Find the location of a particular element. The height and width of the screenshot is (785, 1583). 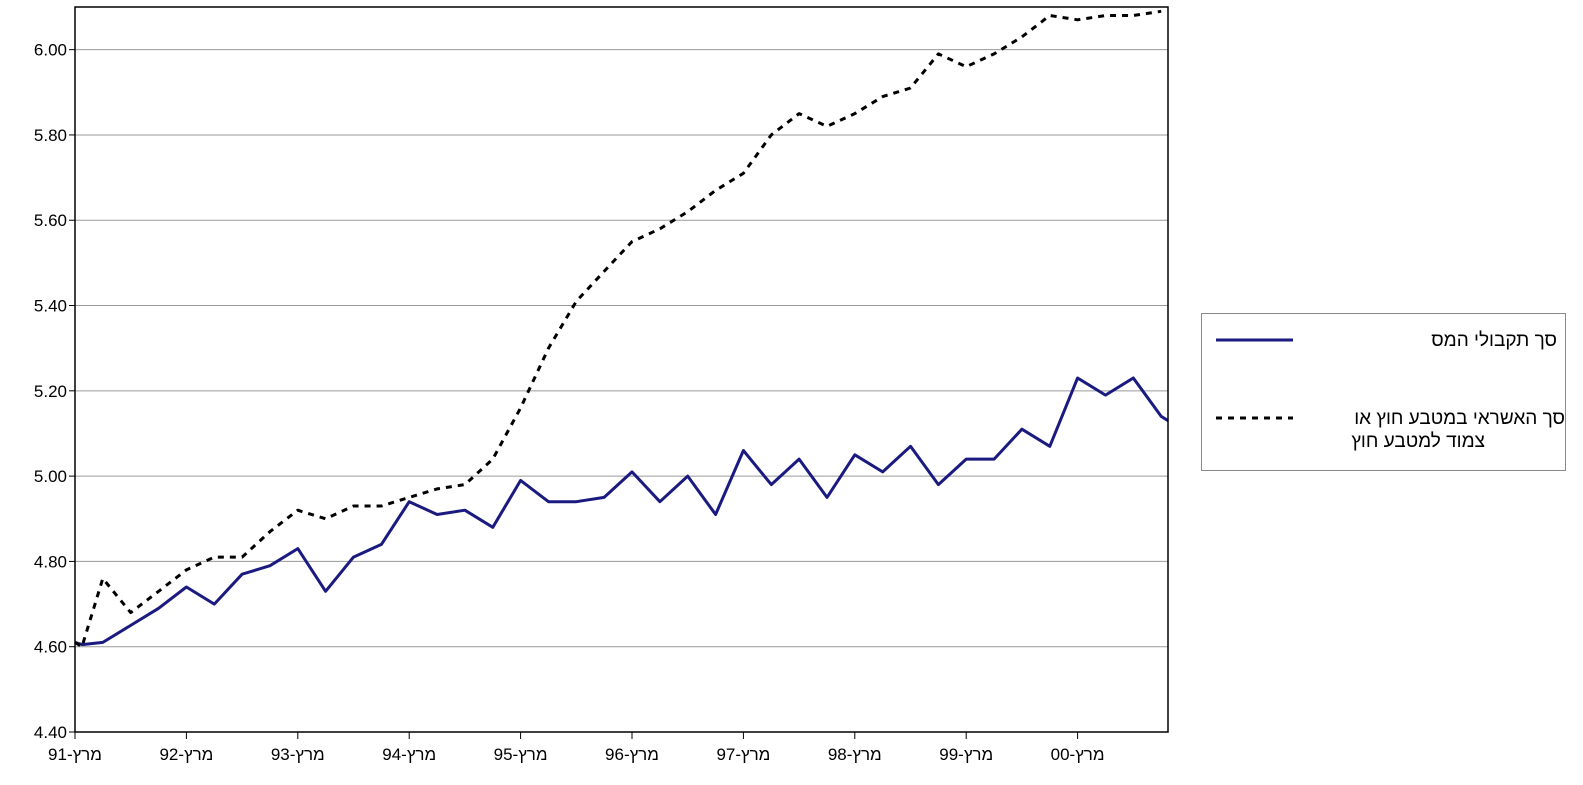

y-tick-label: 4.80 is located at coordinates (50, 561).